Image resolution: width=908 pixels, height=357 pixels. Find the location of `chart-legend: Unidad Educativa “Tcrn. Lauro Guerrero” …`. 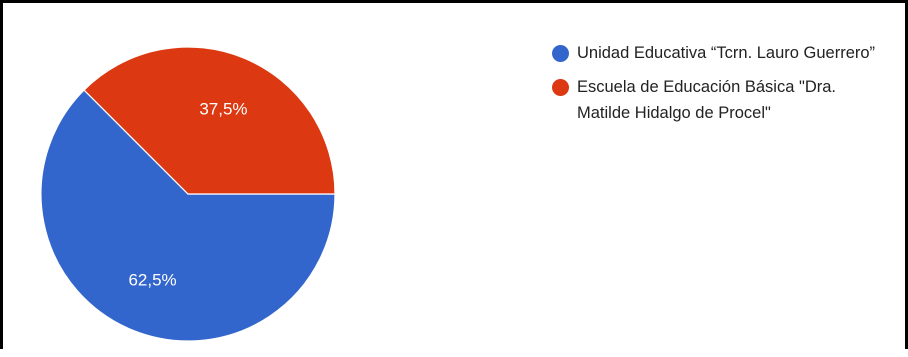

chart-legend: Unidad Educativa “Tcrn. Lauro Guerrero” … is located at coordinates (727, 87).